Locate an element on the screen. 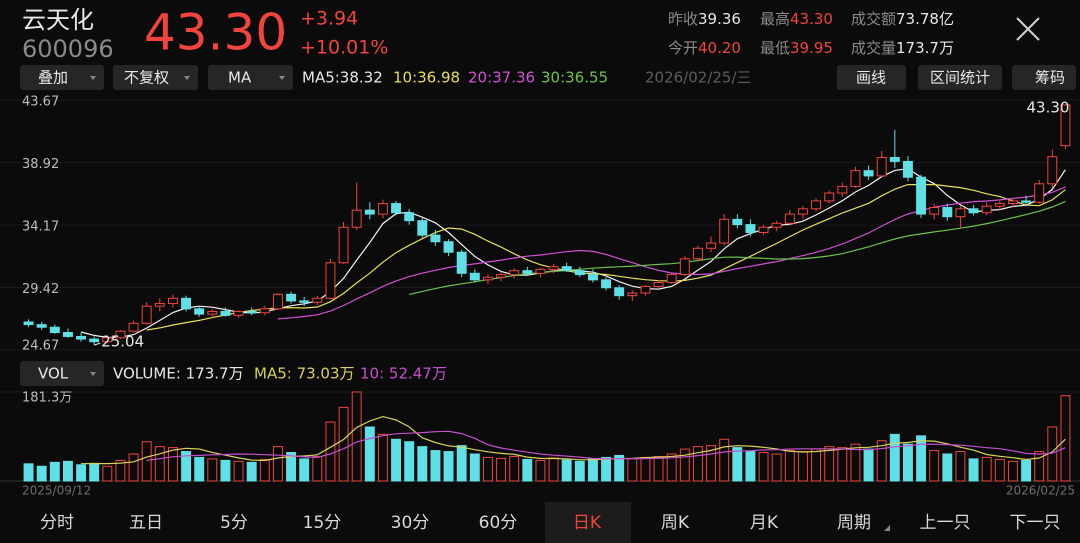  tab: 15分 is located at coordinates (322, 523).